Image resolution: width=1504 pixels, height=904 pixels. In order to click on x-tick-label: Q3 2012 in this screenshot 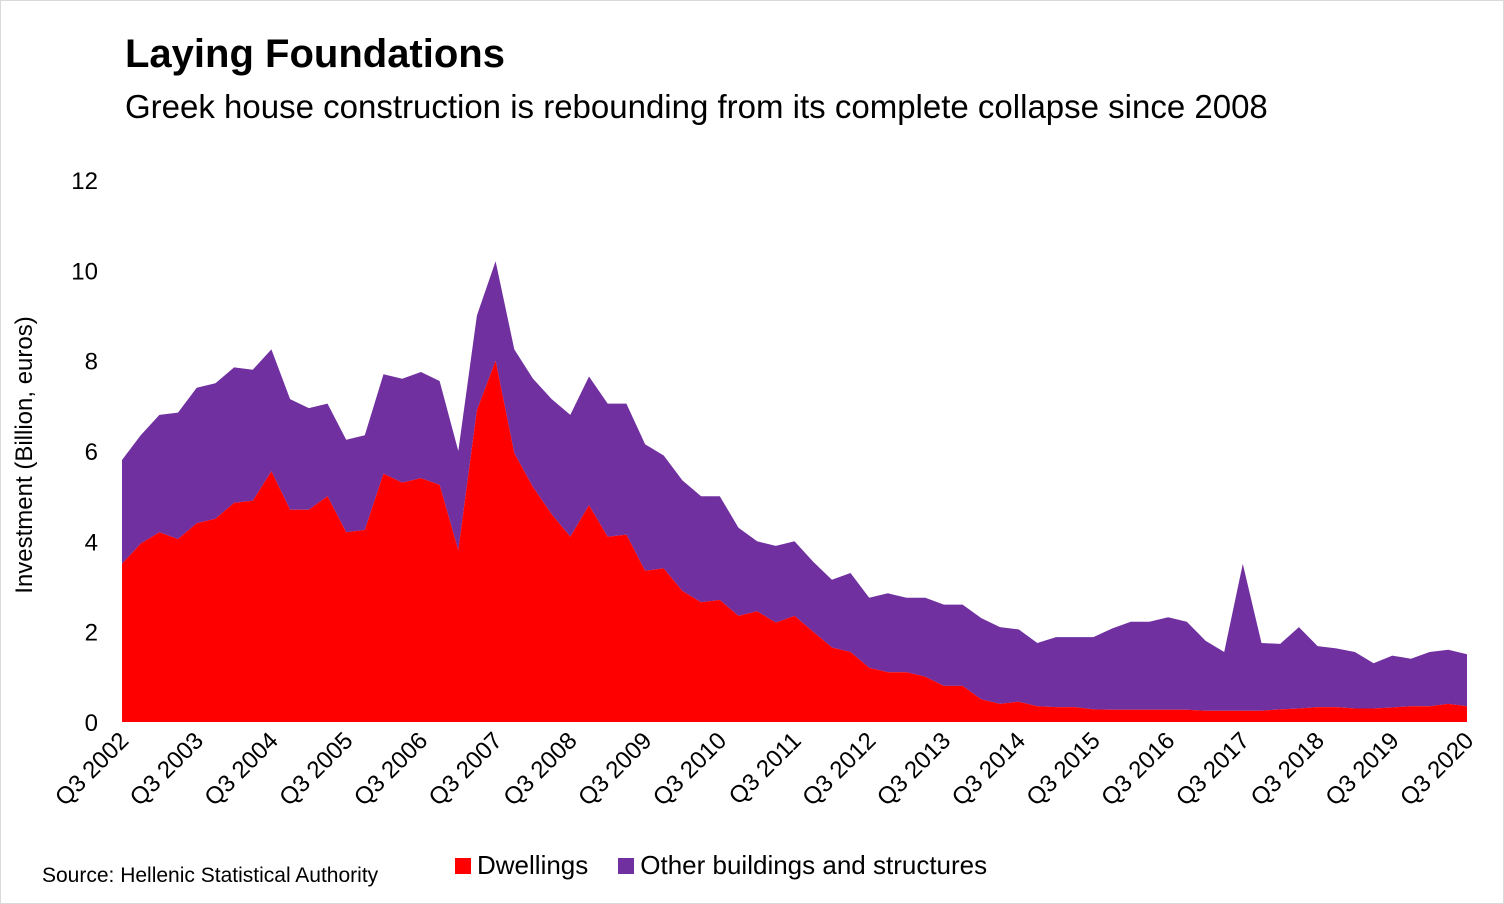, I will do `click(839, 769)`.